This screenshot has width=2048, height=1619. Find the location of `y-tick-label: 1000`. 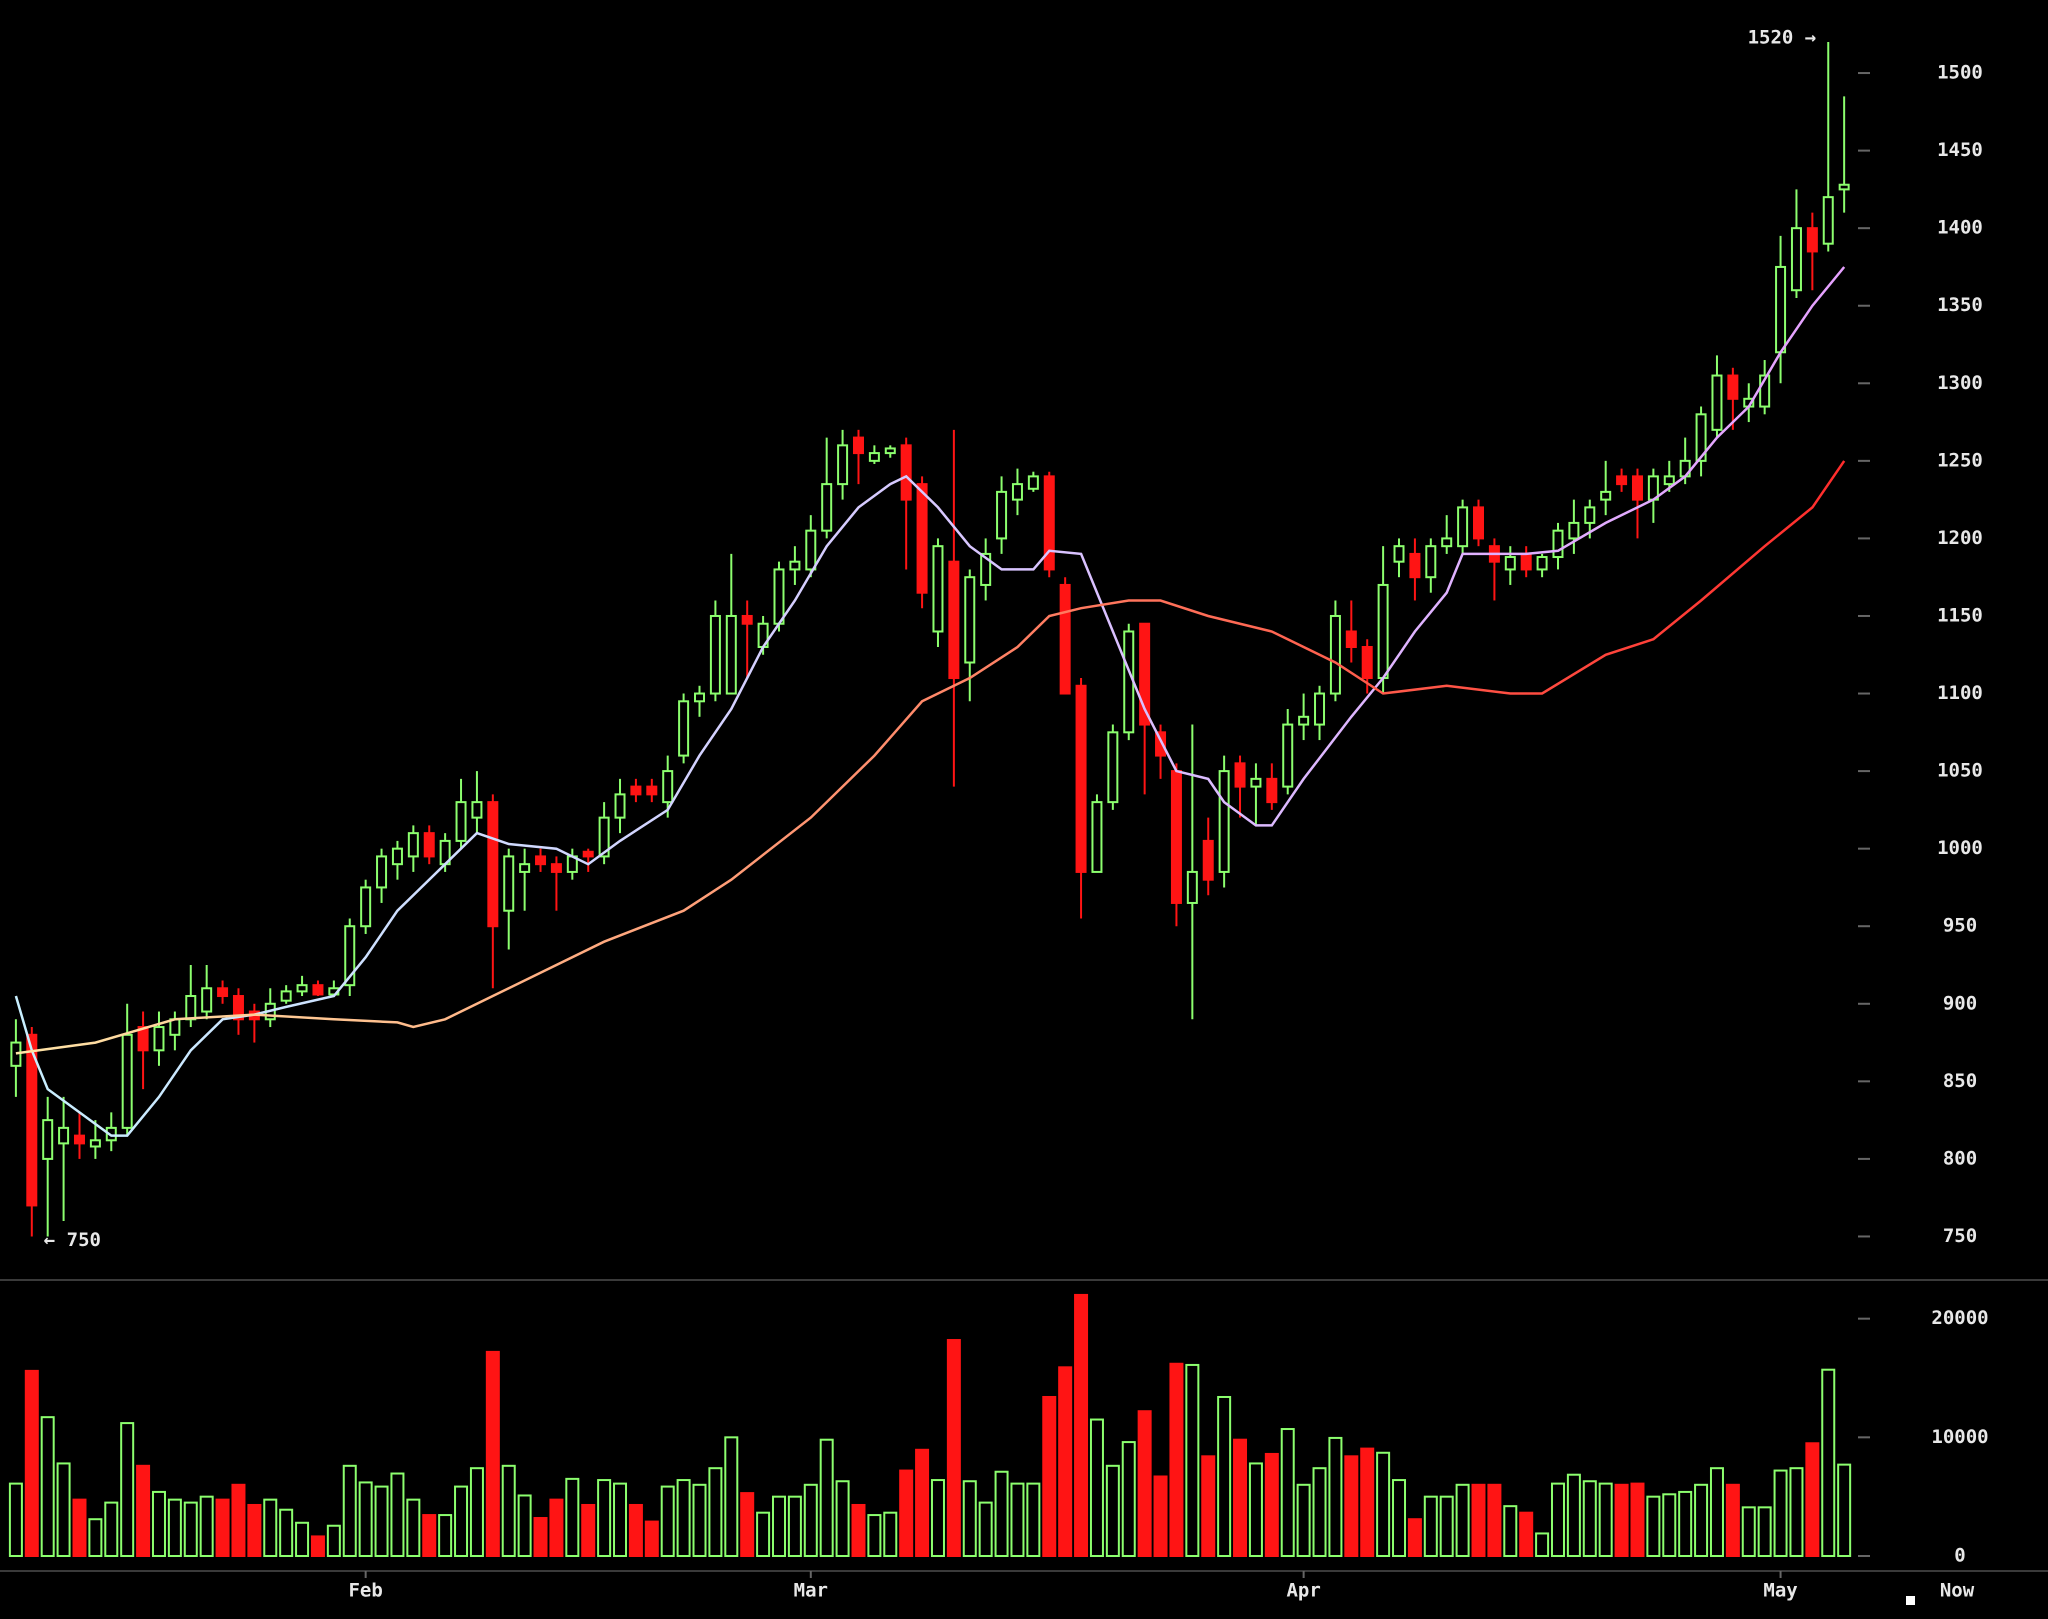

y-tick-label: 1000 is located at coordinates (1960, 848).